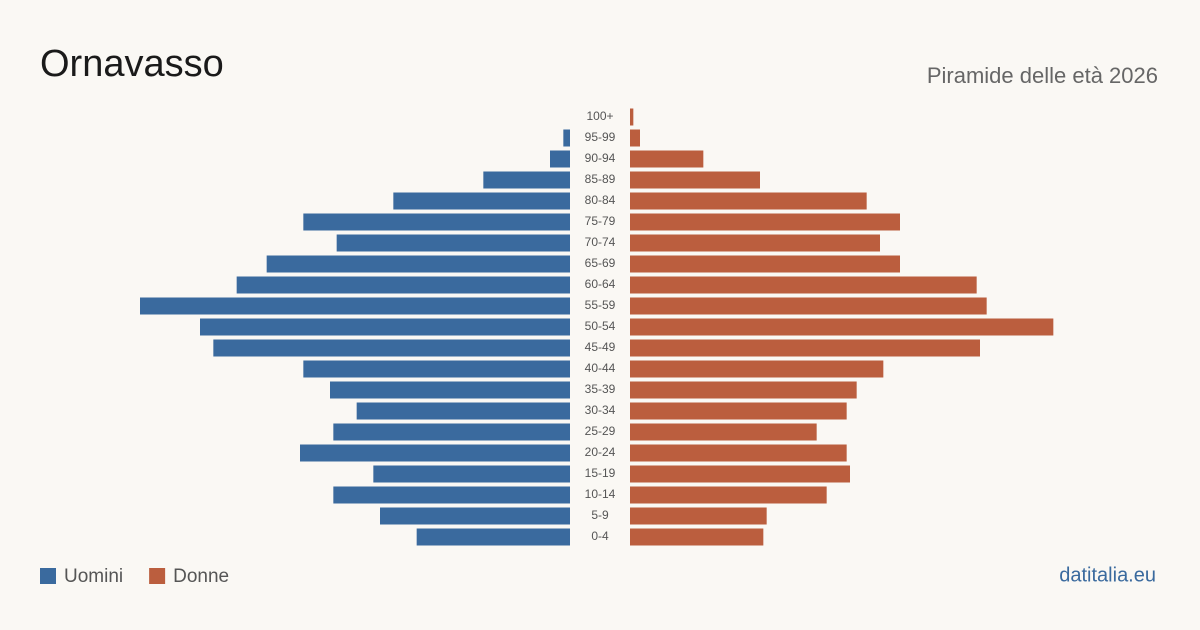 The height and width of the screenshot is (630, 1200). I want to click on category-label: 85-89, so click(600, 179).